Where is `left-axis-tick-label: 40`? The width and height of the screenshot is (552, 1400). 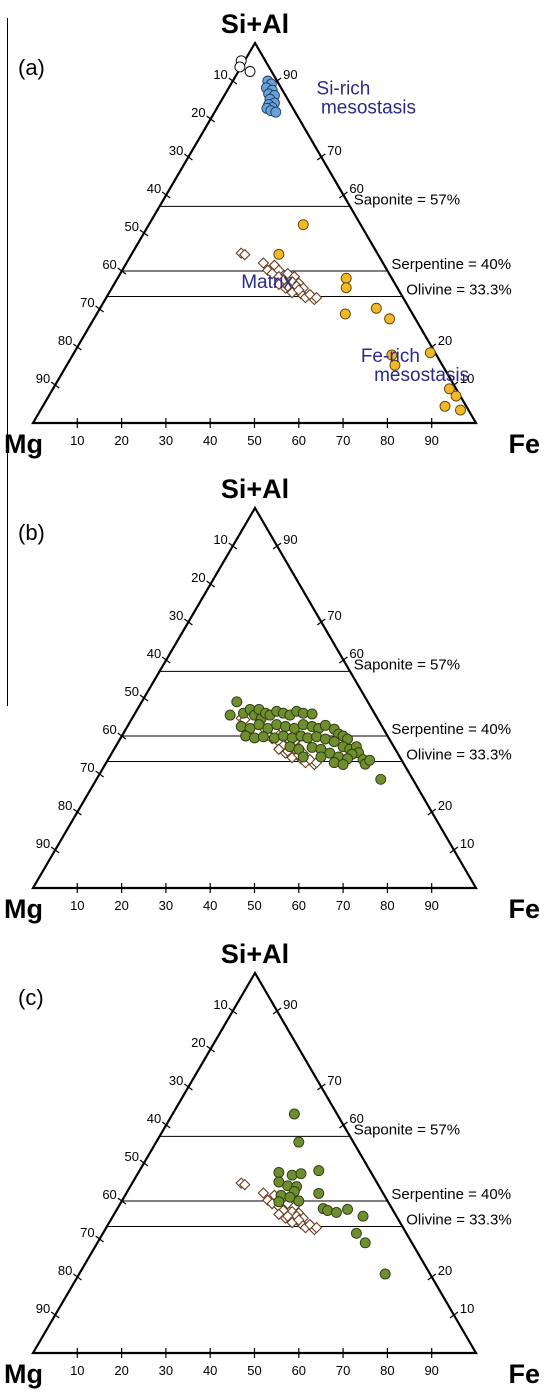
left-axis-tick-label: 40 is located at coordinates (154, 1118).